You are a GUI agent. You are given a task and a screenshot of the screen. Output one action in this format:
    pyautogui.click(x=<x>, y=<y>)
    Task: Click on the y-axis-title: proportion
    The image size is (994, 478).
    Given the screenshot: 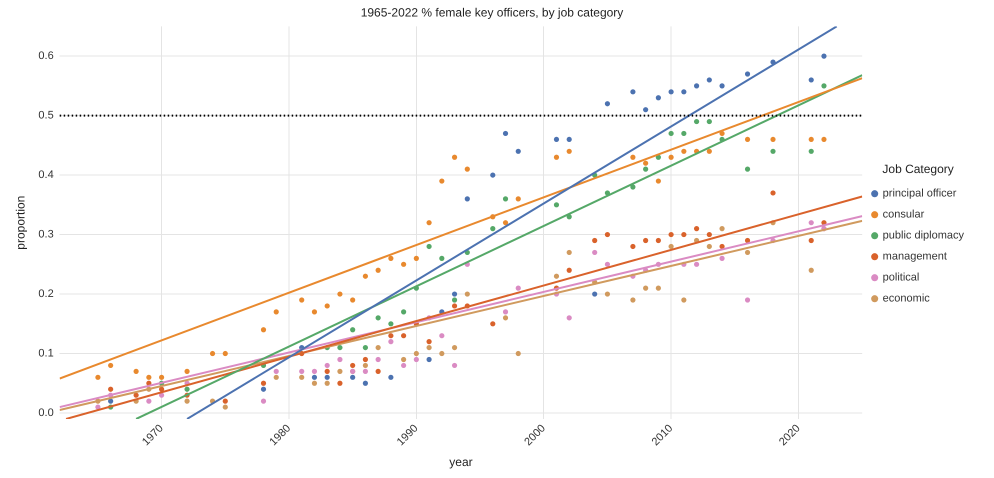 What is the action you would take?
    pyautogui.click(x=21, y=223)
    